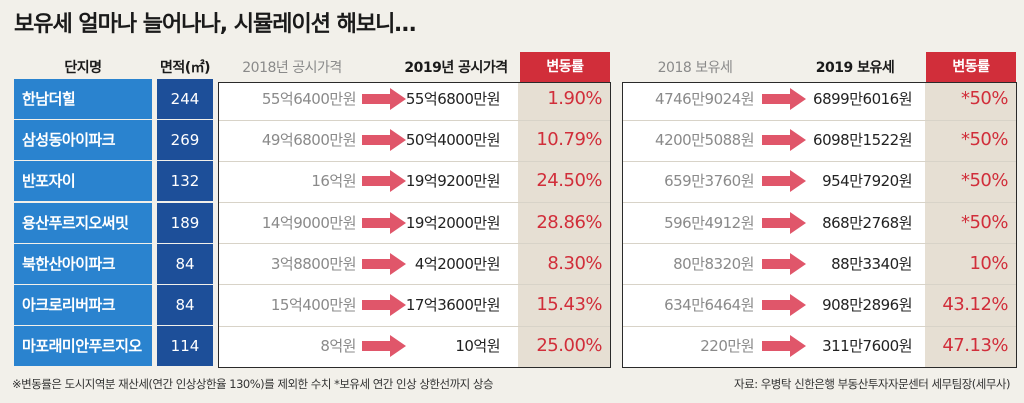 The height and width of the screenshot is (403, 1024). What do you see at coordinates (309, 99) in the screenshot?
I see `price-2018-value: 55억6400만원` at bounding box center [309, 99].